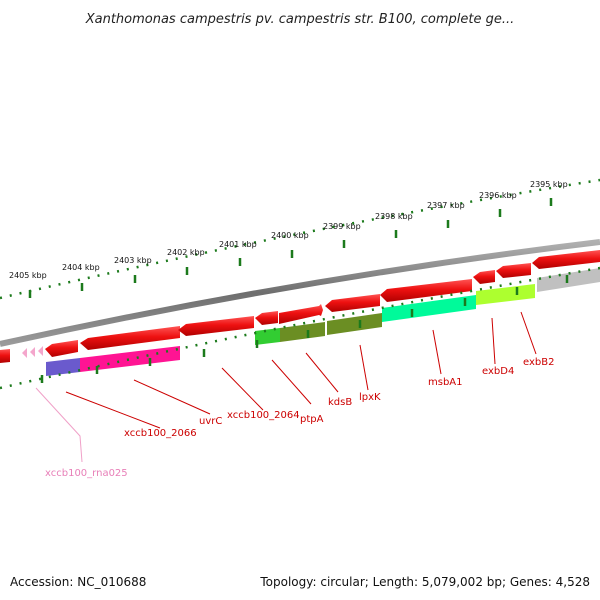 The width and height of the screenshot is (600, 600). Describe the element at coordinates (394, 216) in the screenshot. I see `tick-label: 2398 kbp` at that location.